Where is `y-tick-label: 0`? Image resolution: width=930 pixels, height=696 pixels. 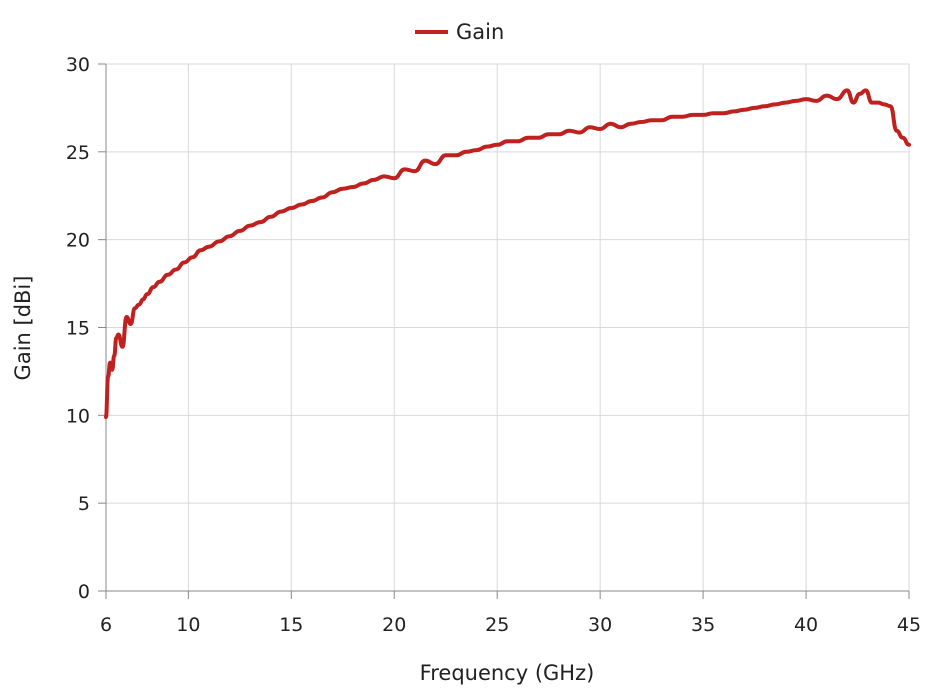 y-tick-label: 0 is located at coordinates (84, 592).